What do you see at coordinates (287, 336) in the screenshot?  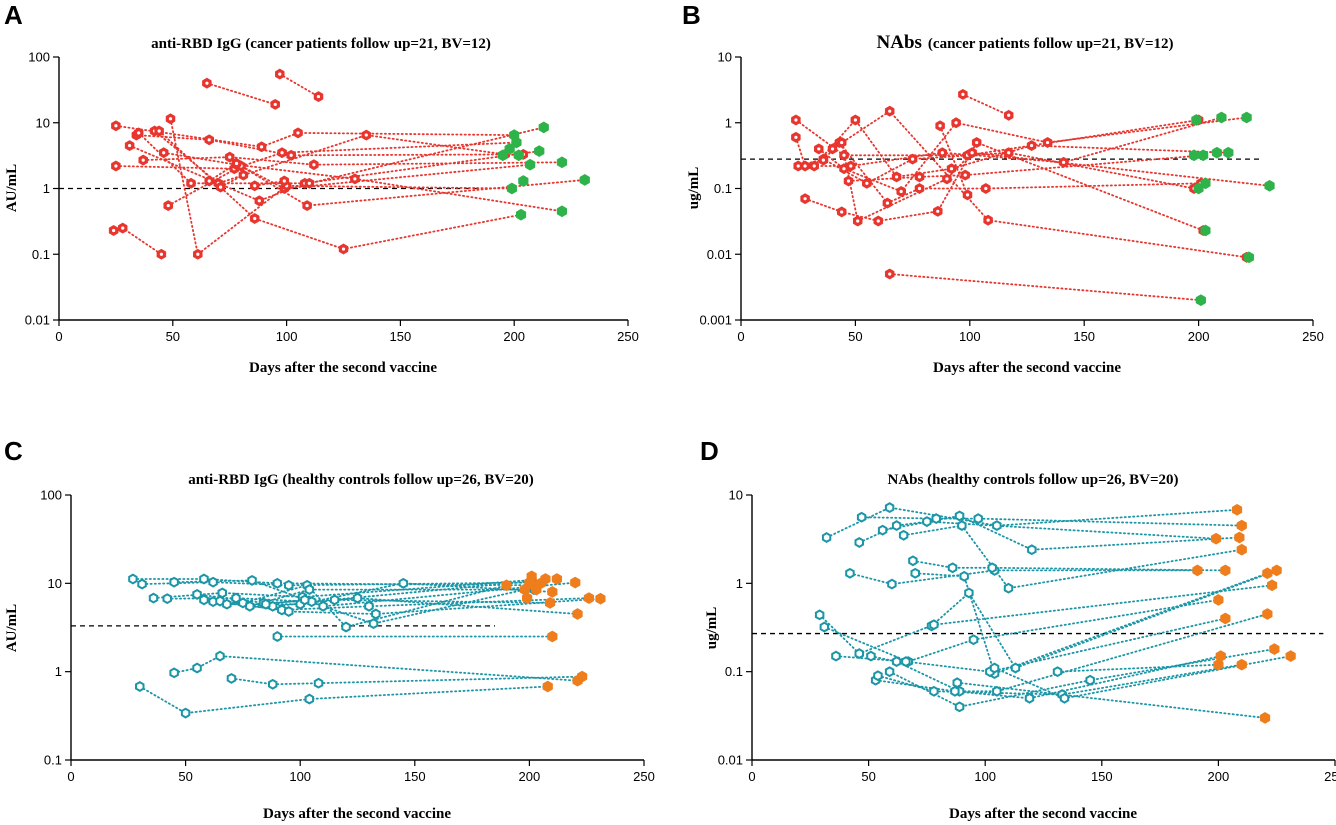 I see `p1-x-tick-label: 100` at bounding box center [287, 336].